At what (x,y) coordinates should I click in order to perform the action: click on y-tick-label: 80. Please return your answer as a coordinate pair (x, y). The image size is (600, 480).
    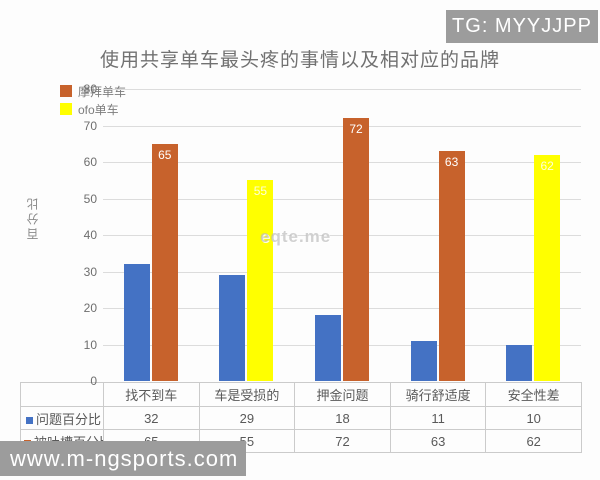
    Looking at the image, I should click on (90, 89).